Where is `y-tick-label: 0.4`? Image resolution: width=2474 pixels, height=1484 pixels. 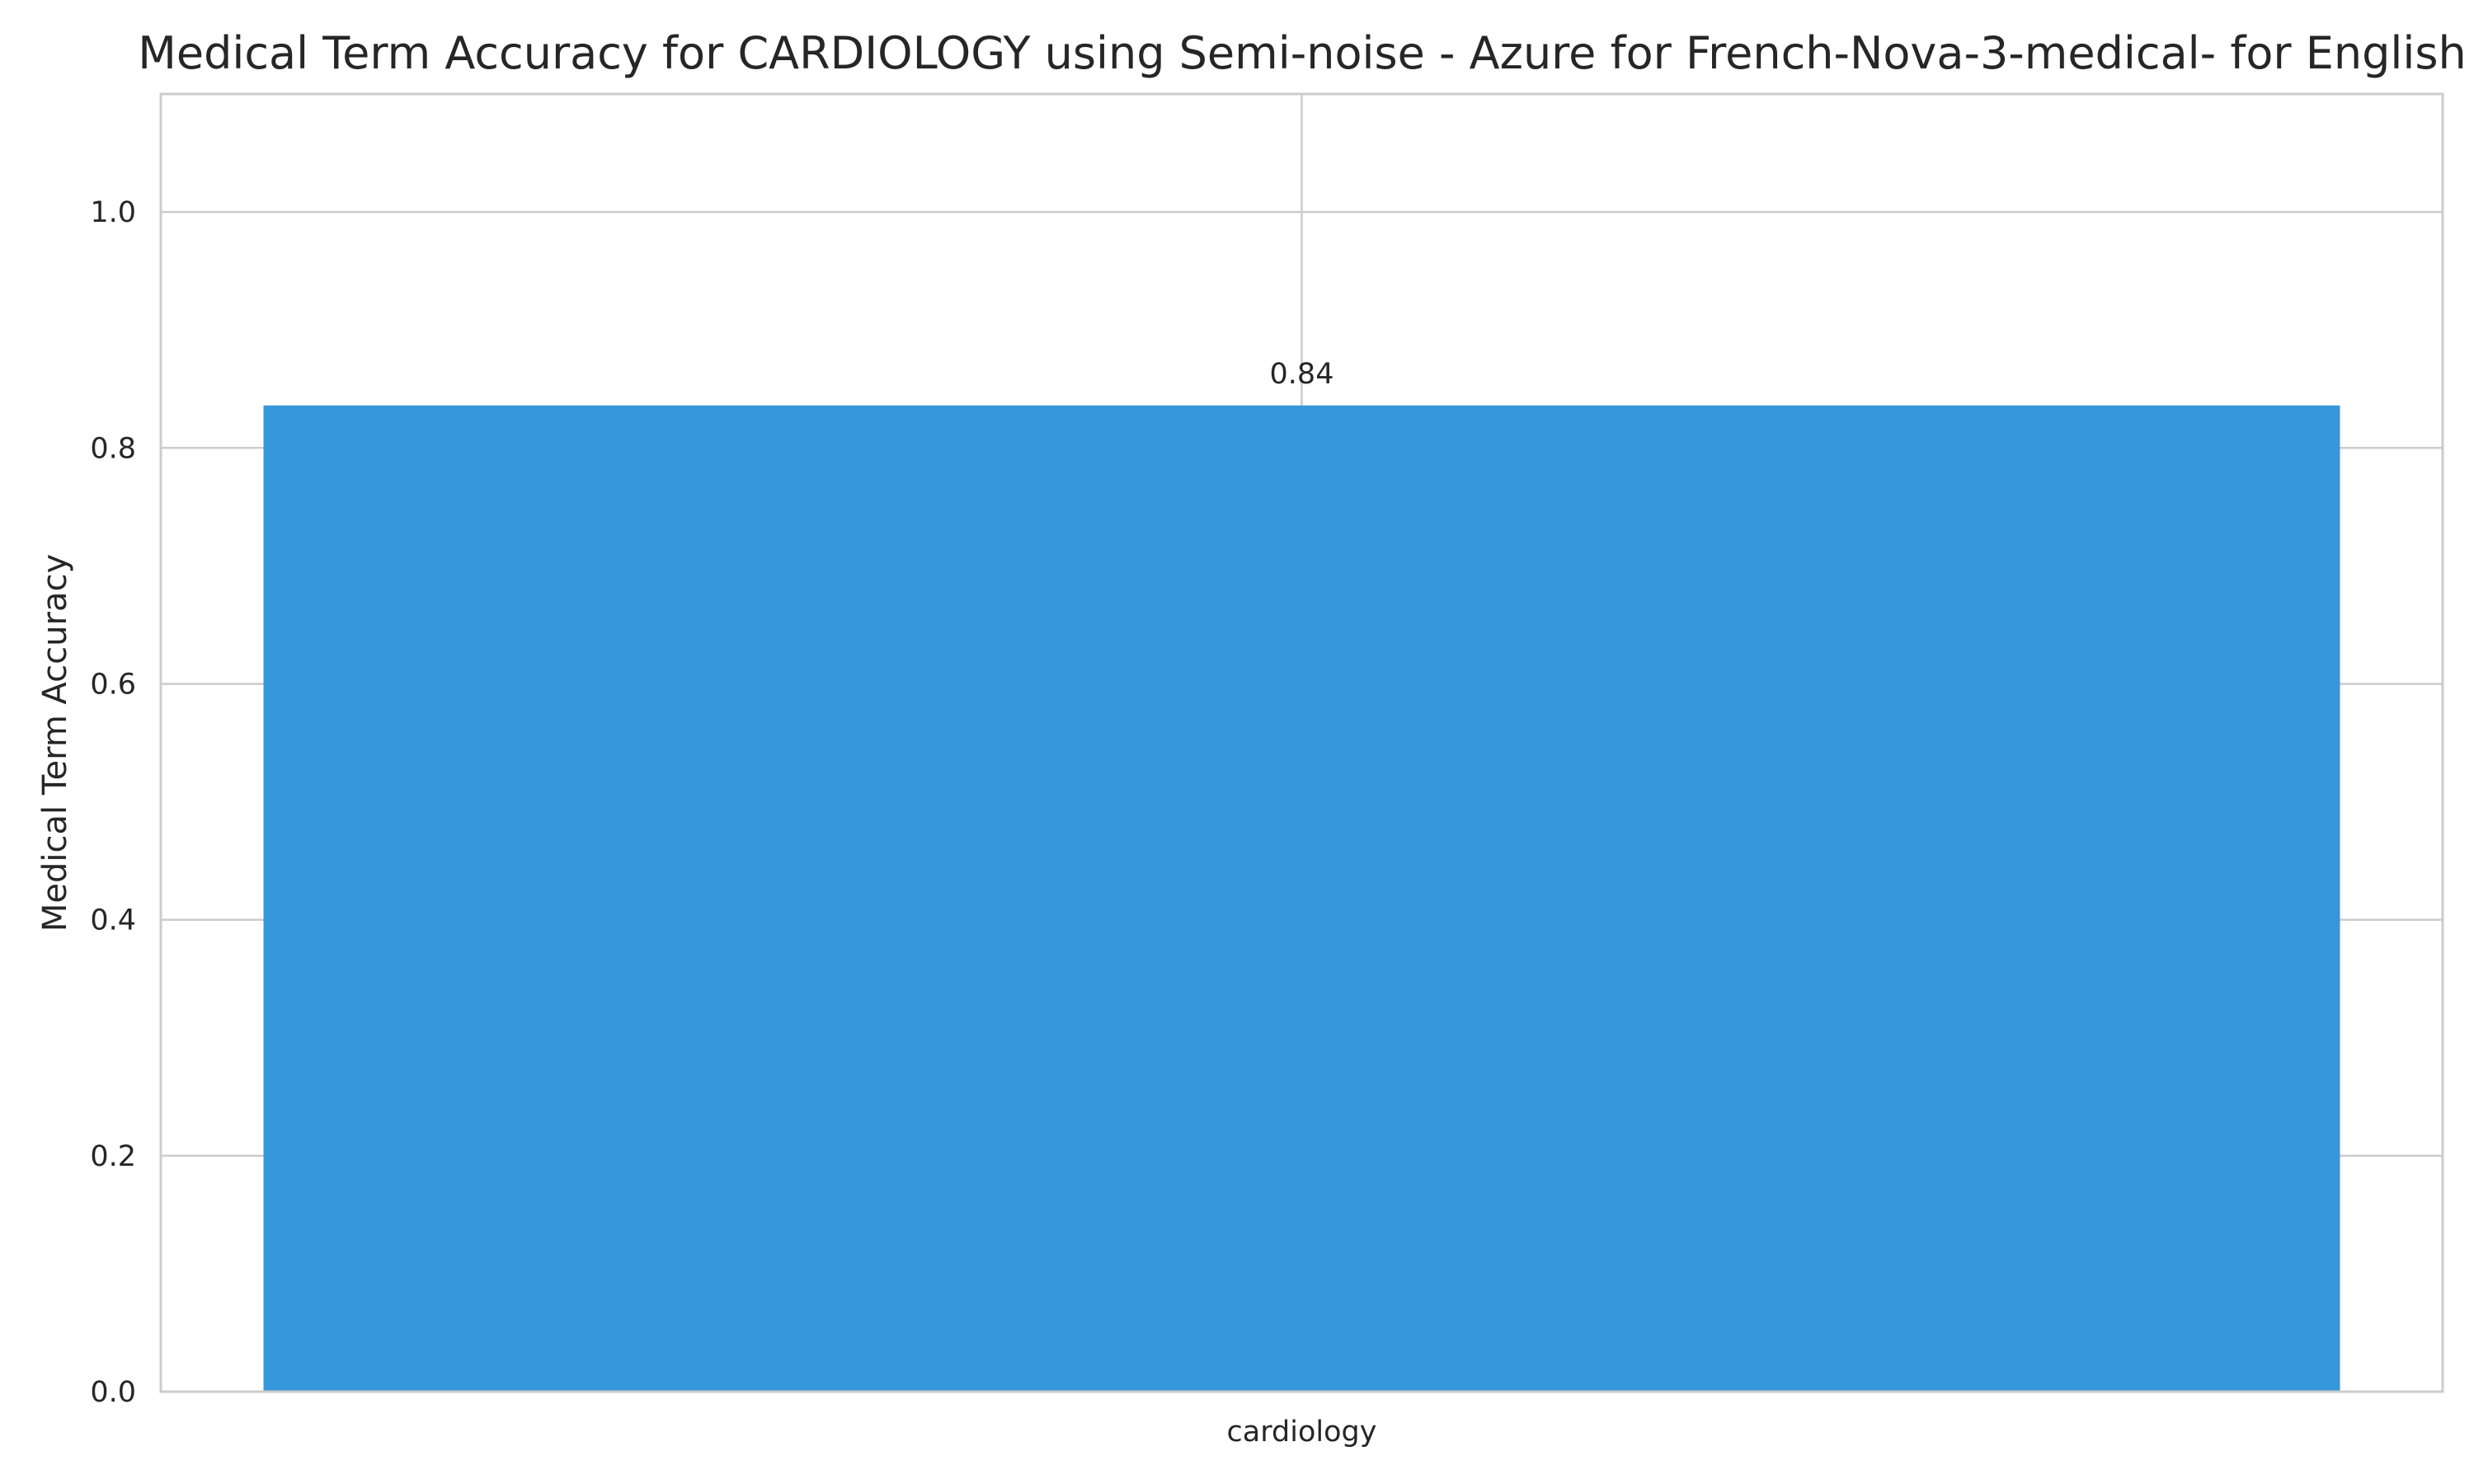 y-tick-label: 0.4 is located at coordinates (113, 920).